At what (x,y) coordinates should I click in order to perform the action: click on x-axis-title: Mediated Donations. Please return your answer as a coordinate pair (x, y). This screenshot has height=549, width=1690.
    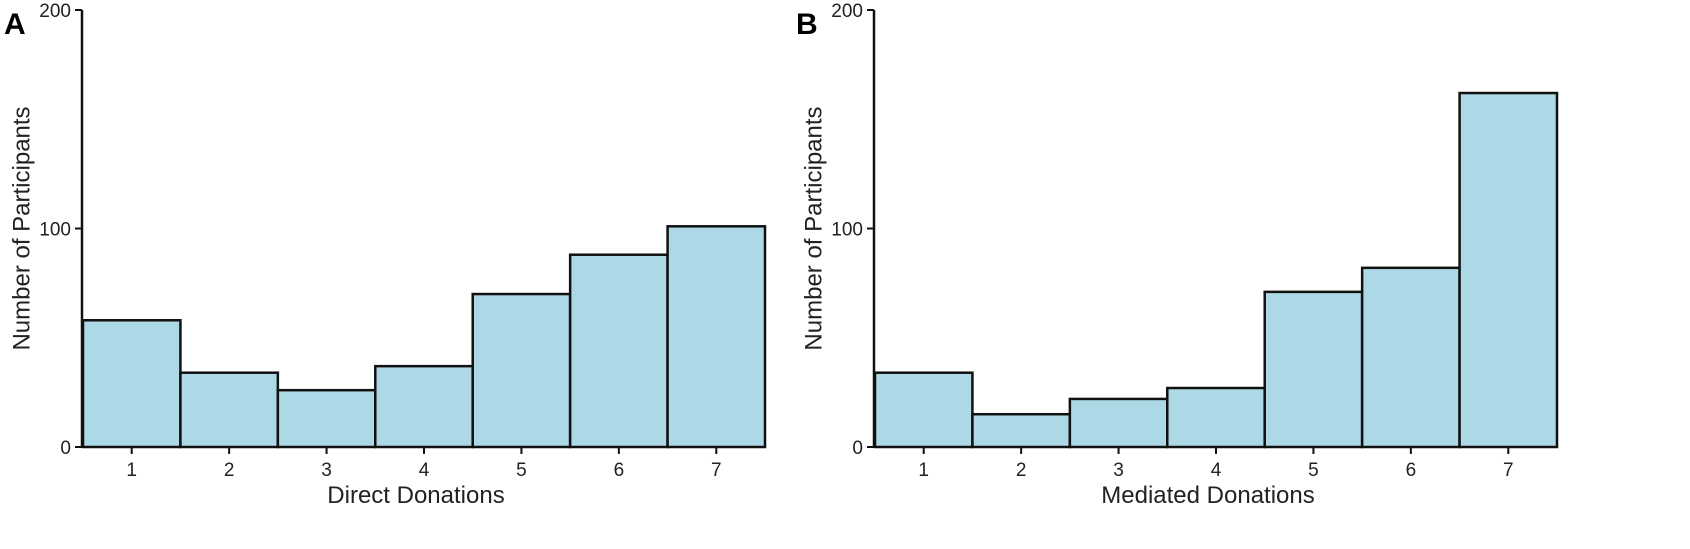
    Looking at the image, I should click on (1207, 495).